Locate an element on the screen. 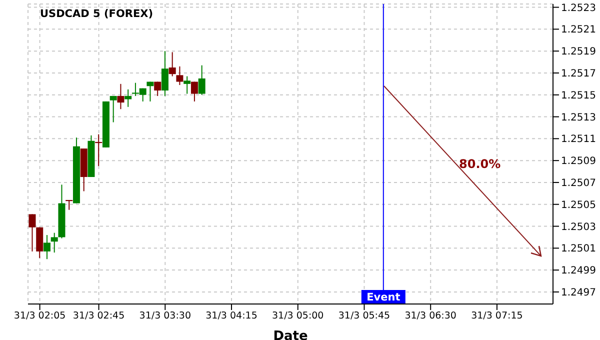  y-tick-label: 1.2515 is located at coordinates (578, 96).